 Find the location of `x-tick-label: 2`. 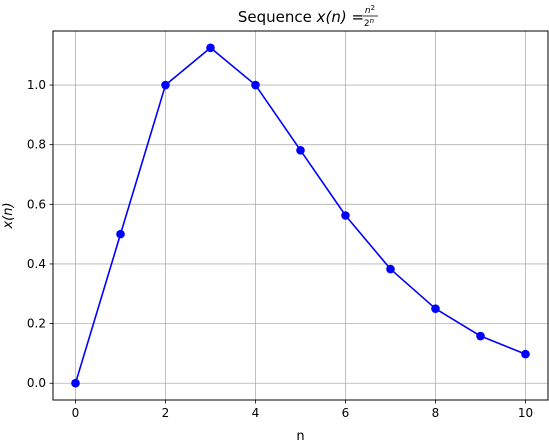

x-tick-label: 2 is located at coordinates (166, 413).